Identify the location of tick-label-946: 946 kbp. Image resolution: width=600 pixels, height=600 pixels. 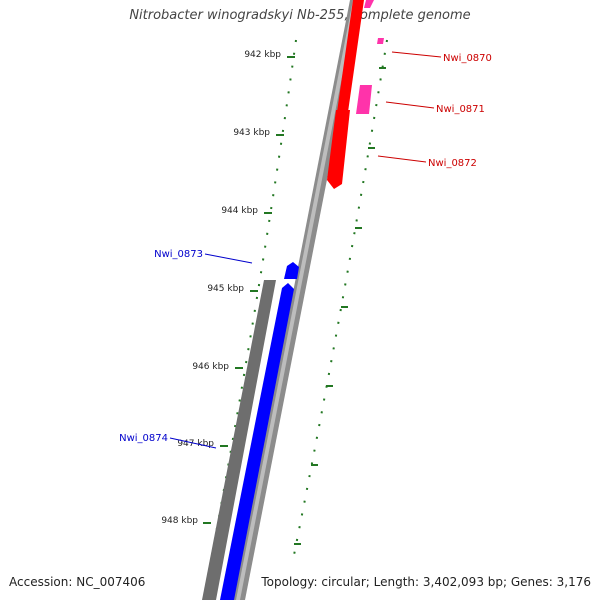
(210, 367).